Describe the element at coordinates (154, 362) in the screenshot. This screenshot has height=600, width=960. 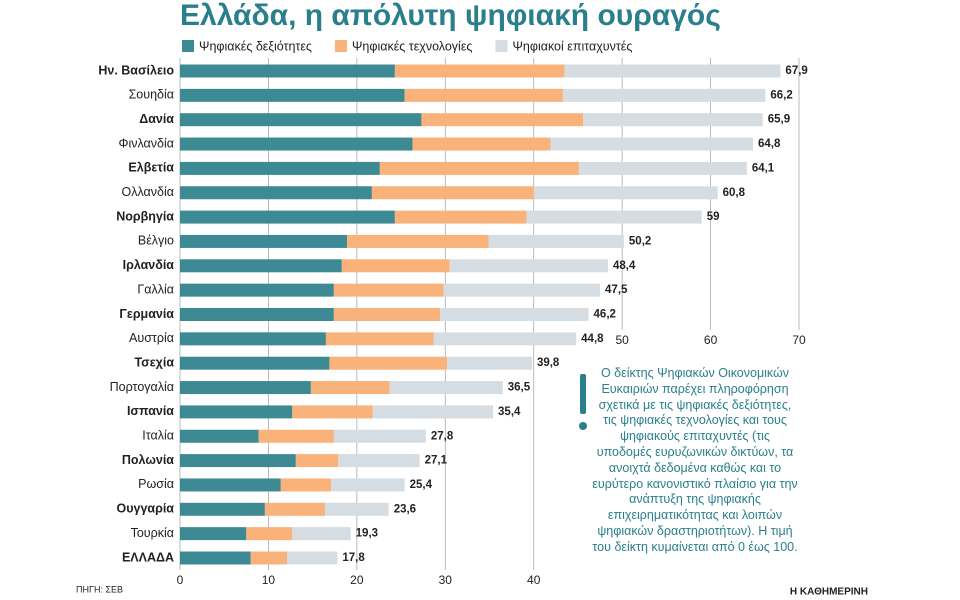
I see `category-label: Τσεχία` at that location.